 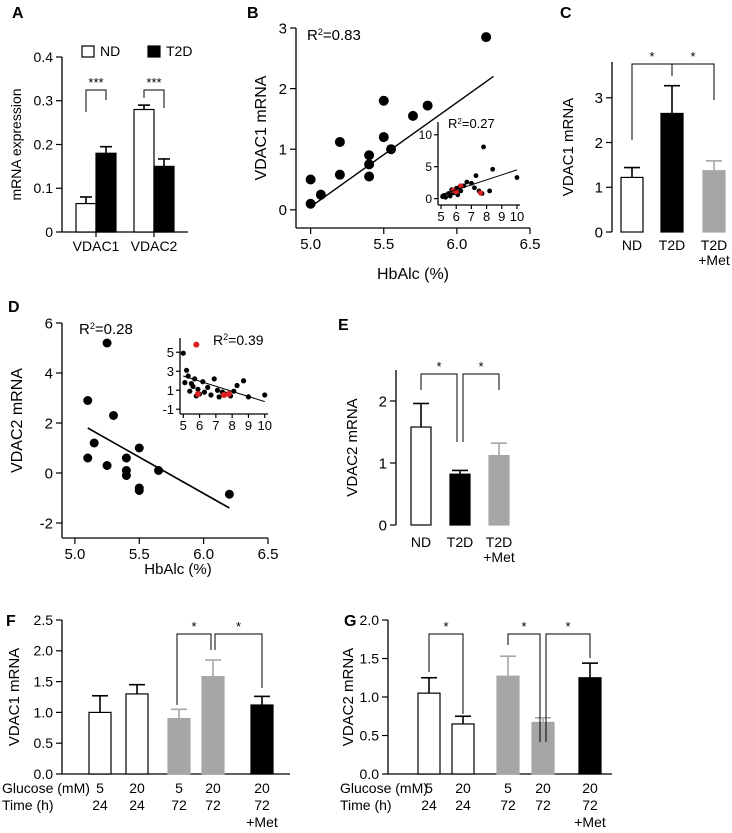 What do you see at coordinates (383, 525) in the screenshot?
I see `e-y-tick-label: 0` at bounding box center [383, 525].